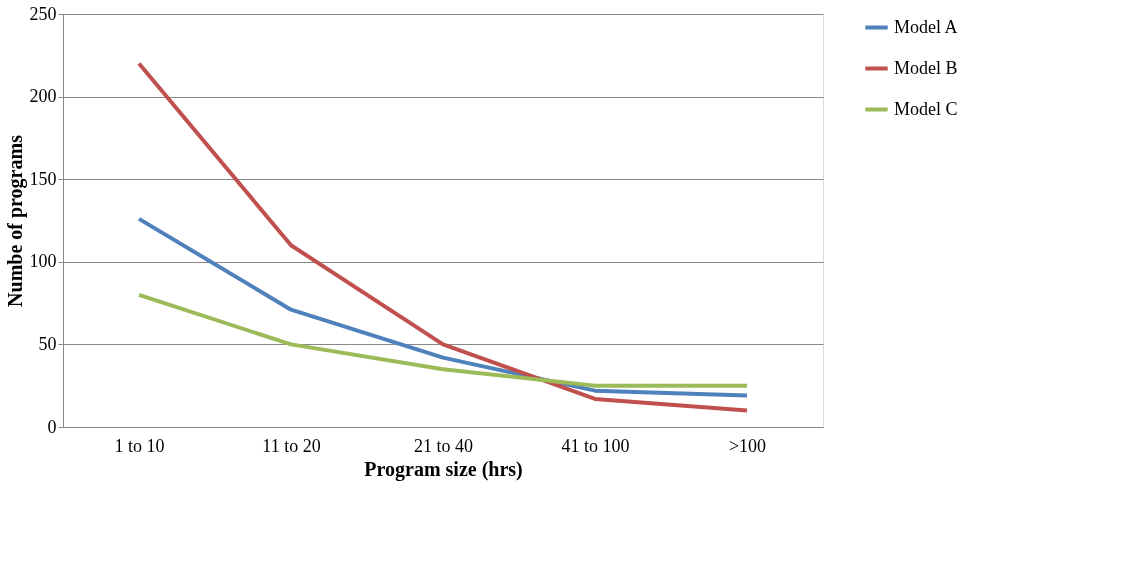 This screenshot has height=578, width=1139. I want to click on legend-label: Model C, so click(926, 108).